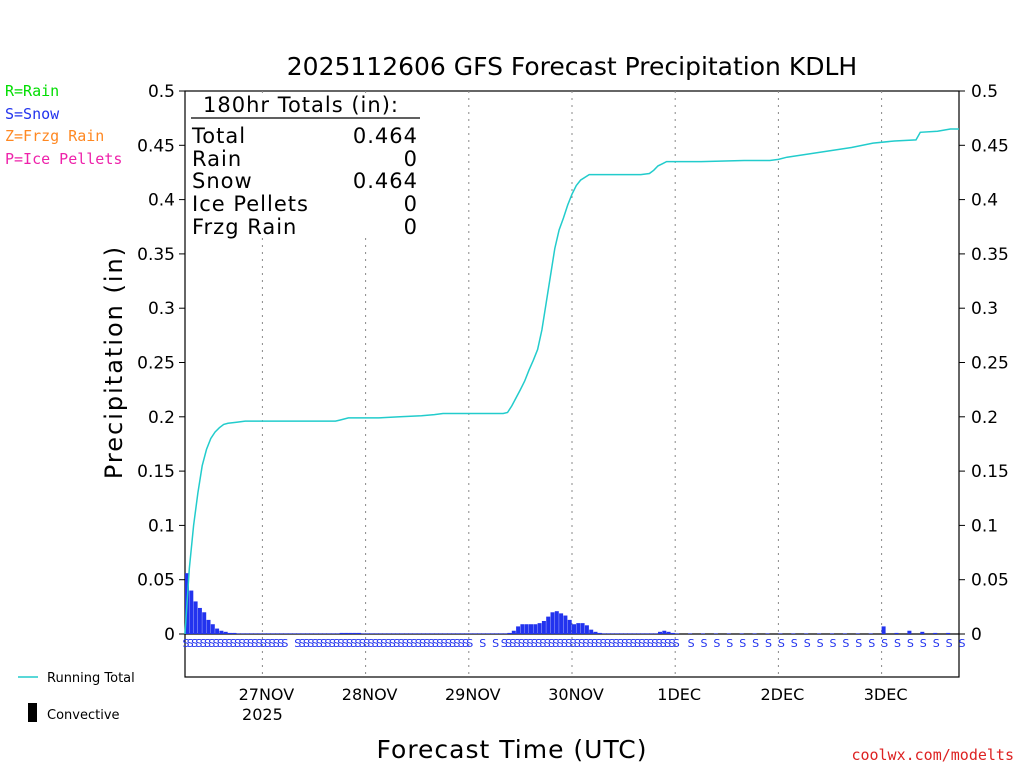 This screenshot has height=768, width=1024. What do you see at coordinates (32, 114) in the screenshot?
I see `legend-snow: S=Snow` at bounding box center [32, 114].